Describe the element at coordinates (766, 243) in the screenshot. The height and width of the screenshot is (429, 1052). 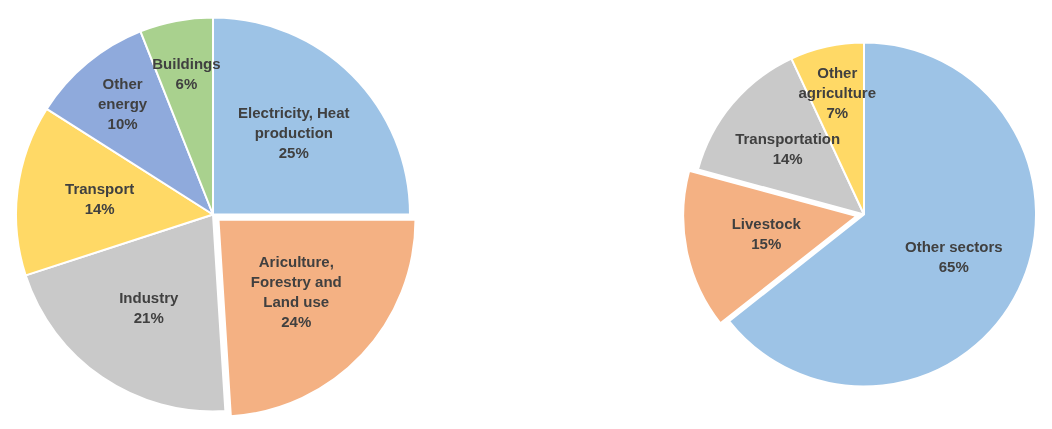
I see `data-label: 15%` at that location.